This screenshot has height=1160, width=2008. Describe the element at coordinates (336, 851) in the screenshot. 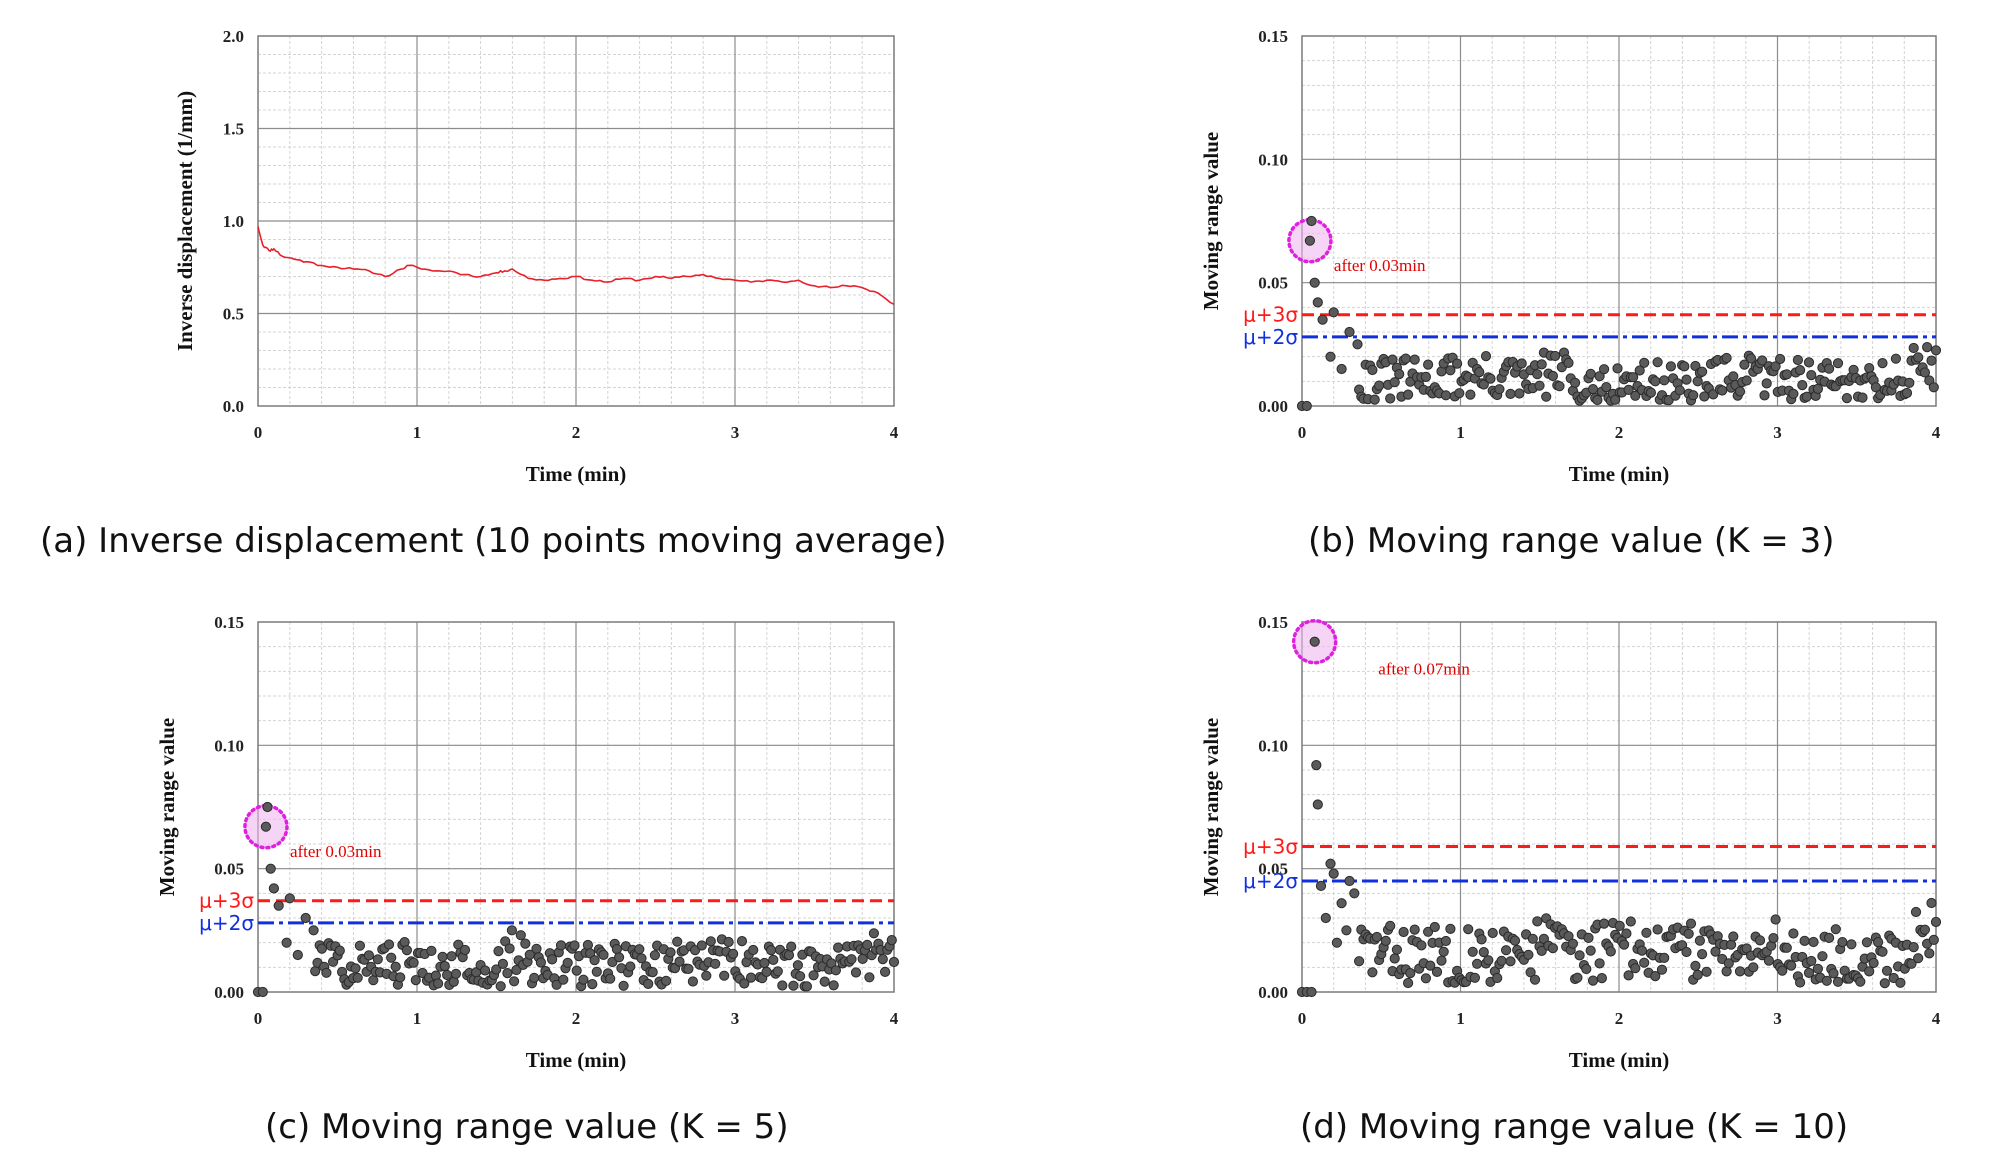

I see `annotation-text: after 0.03min` at that location.